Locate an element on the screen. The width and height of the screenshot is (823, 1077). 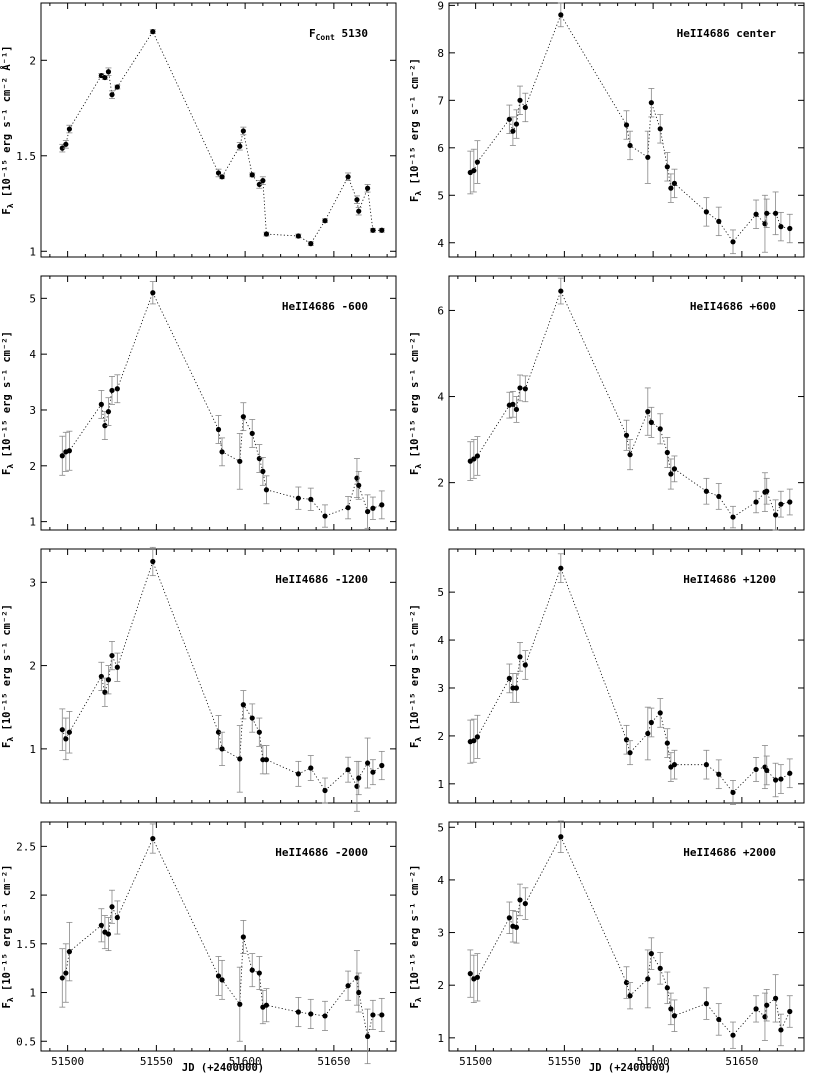
y-axis-label: Fλ [10⁻¹⁵ erg s⁻¹ cm⁻² Å⁻¹] is located at coordinates (7, 129).